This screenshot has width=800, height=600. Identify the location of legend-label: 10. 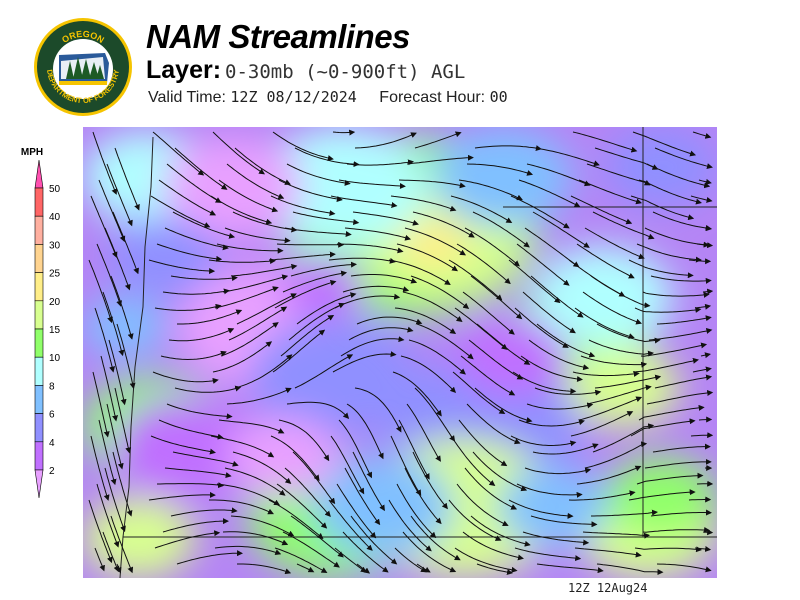
(55, 358).